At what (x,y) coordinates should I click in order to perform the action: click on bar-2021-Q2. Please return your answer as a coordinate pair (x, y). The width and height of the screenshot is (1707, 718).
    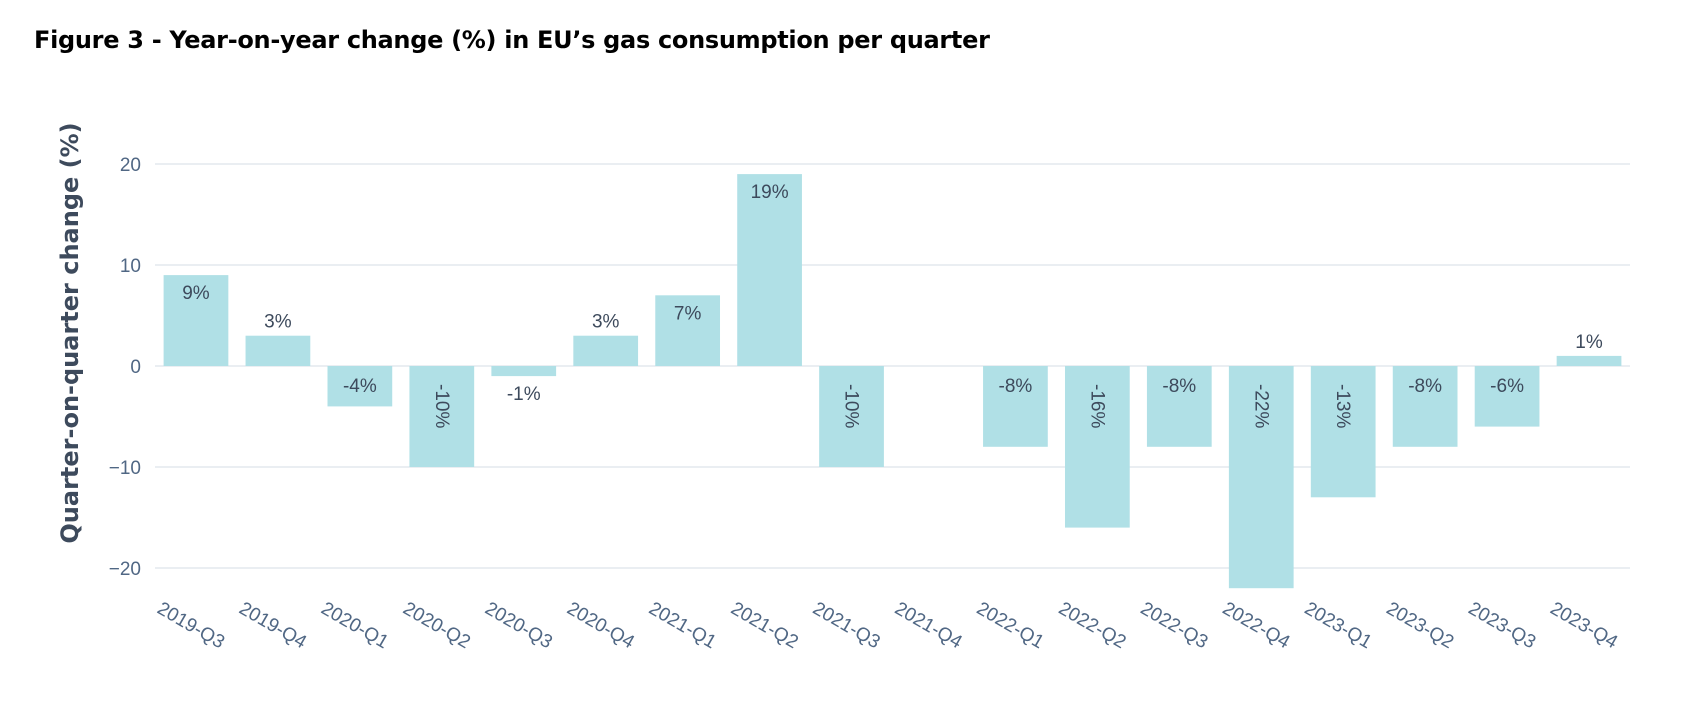
    Looking at the image, I should click on (769, 270).